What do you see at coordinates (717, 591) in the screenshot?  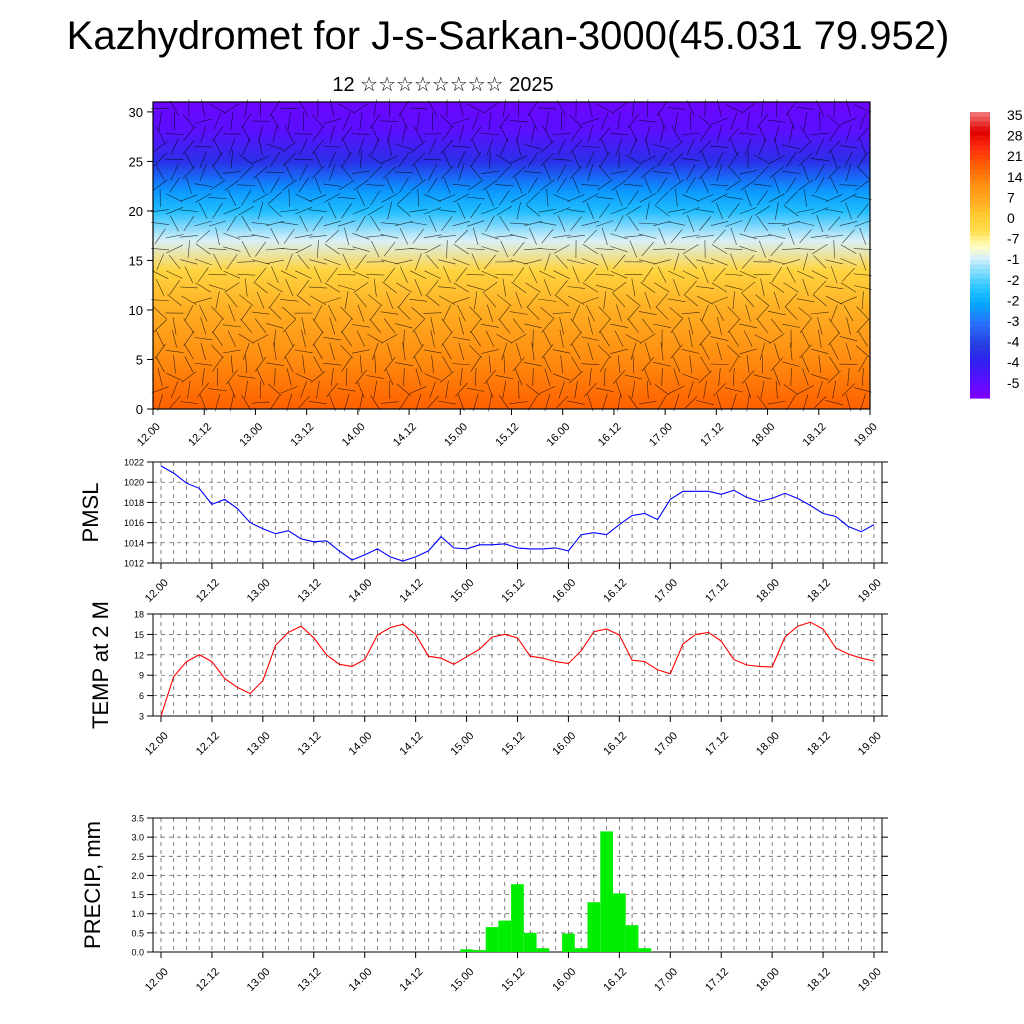 I see `x-tick-label: 17.12` at bounding box center [717, 591].